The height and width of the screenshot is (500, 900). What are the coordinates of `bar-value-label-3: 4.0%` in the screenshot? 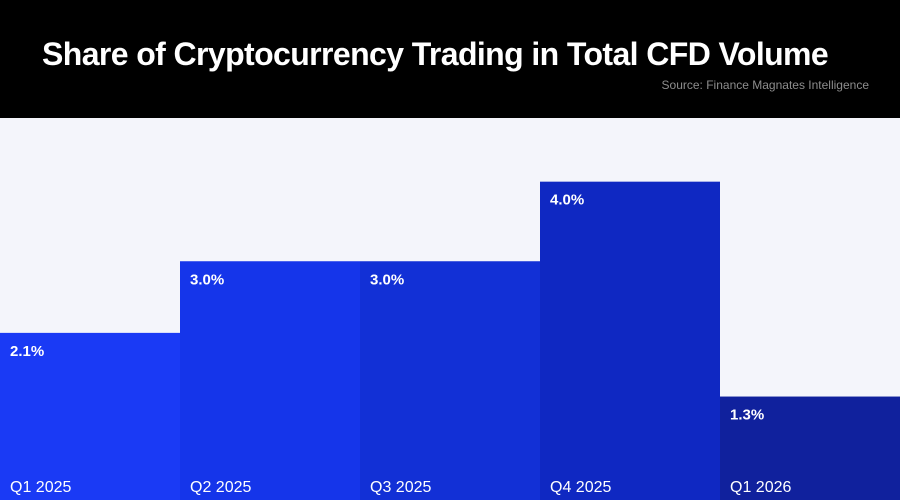 It's located at (567, 200).